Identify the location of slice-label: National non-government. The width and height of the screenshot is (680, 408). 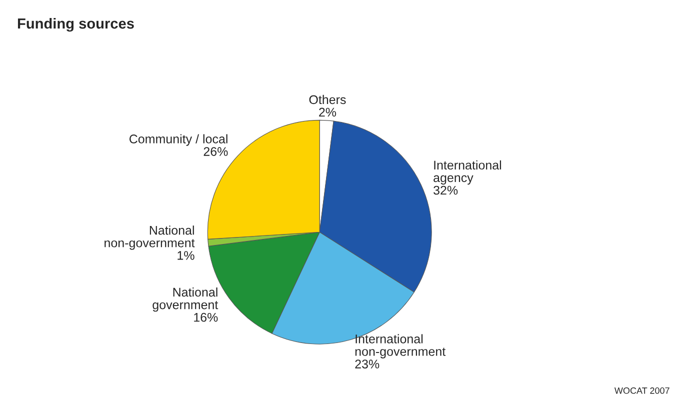
(149, 238).